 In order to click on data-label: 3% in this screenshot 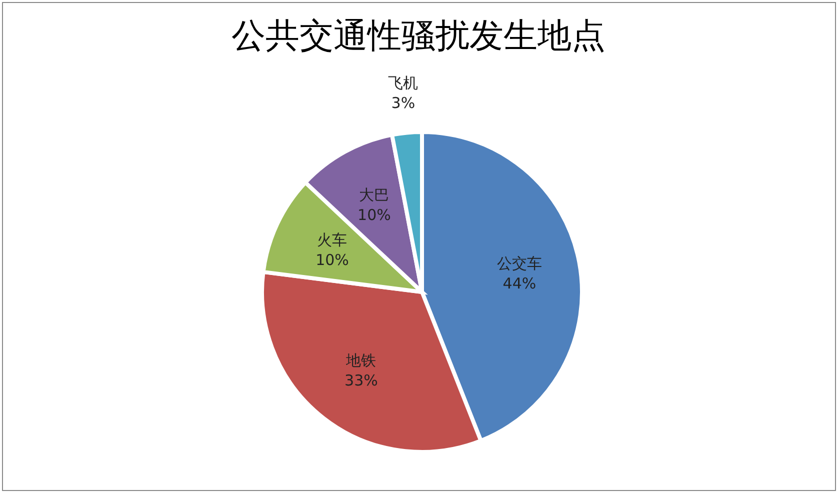, I will do `click(403, 103)`.